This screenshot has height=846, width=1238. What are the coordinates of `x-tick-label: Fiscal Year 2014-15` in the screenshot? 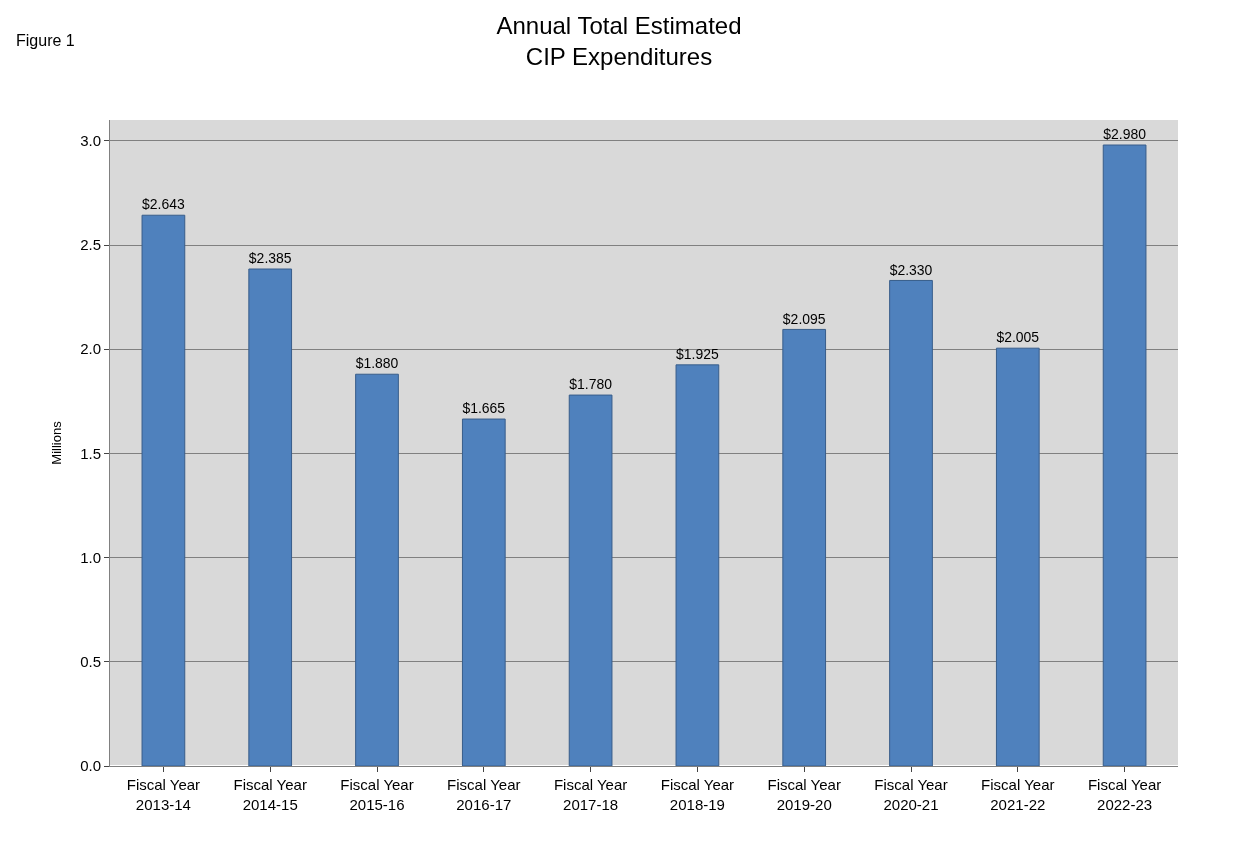 It's located at (270, 794).